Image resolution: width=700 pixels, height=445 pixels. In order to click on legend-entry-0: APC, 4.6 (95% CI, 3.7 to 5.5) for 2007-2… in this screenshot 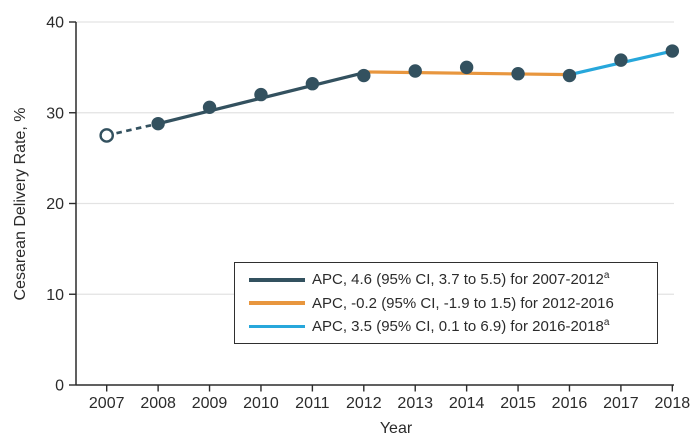, I will do `click(453, 279)`.